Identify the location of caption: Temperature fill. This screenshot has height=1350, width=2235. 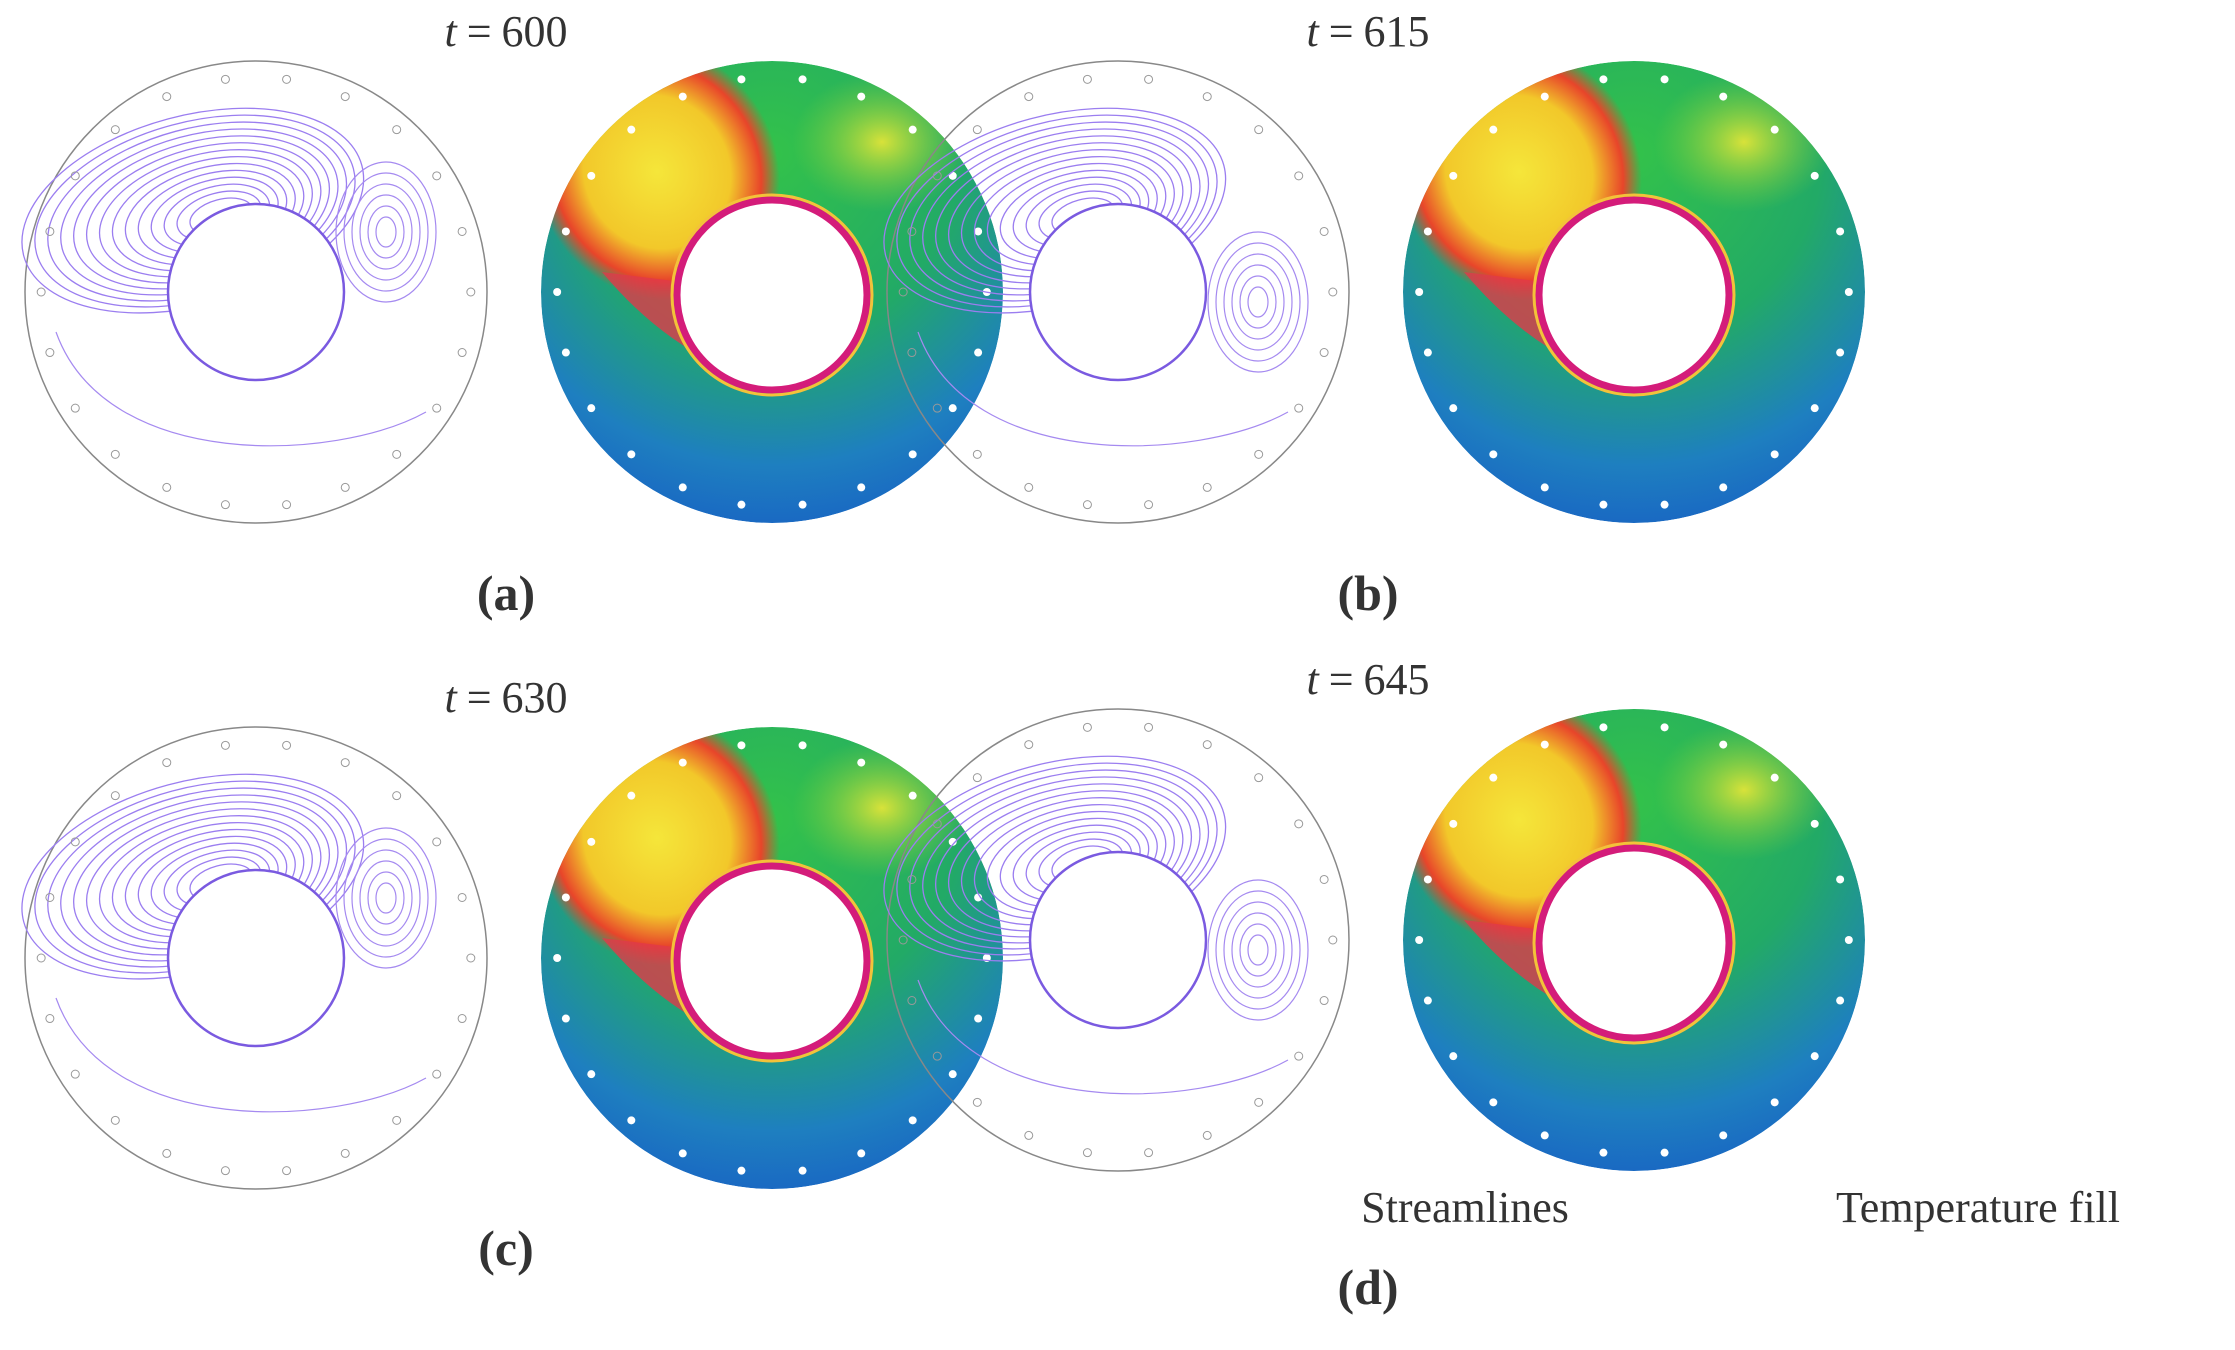
(1978, 1207).